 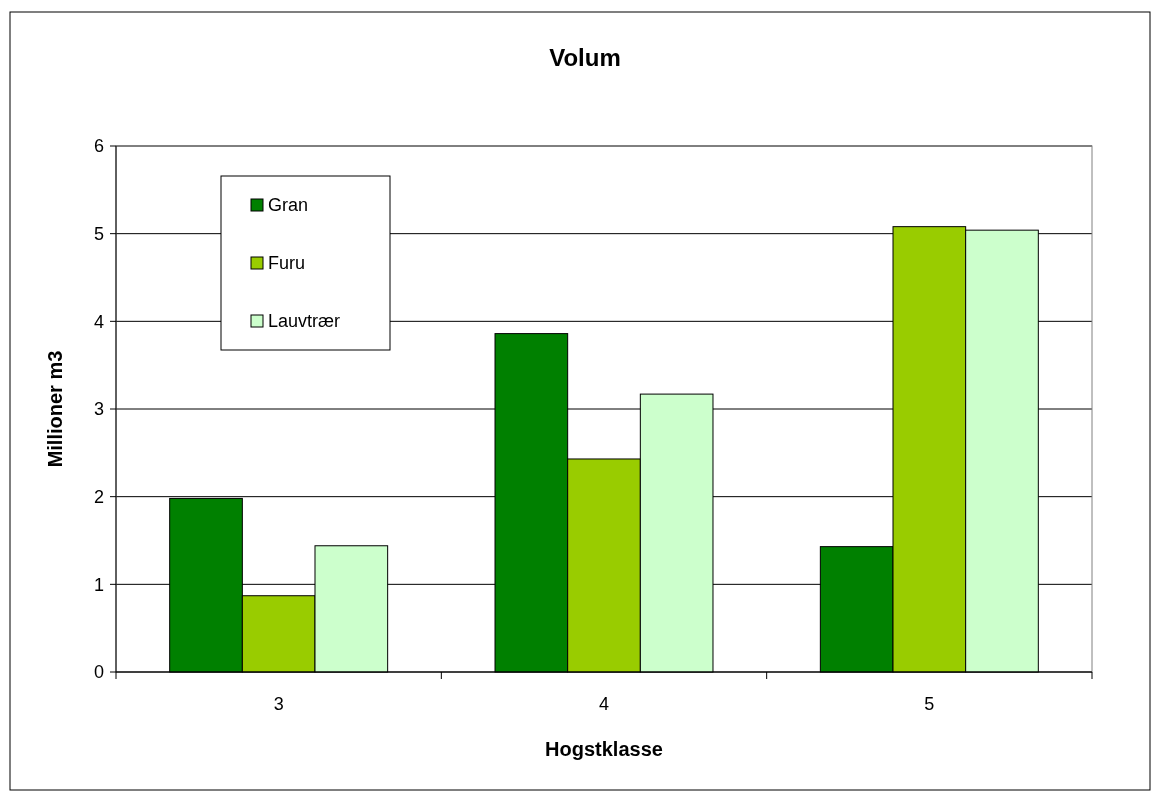 What do you see at coordinates (98, 672) in the screenshot?
I see `y-tick-label: 0` at bounding box center [98, 672].